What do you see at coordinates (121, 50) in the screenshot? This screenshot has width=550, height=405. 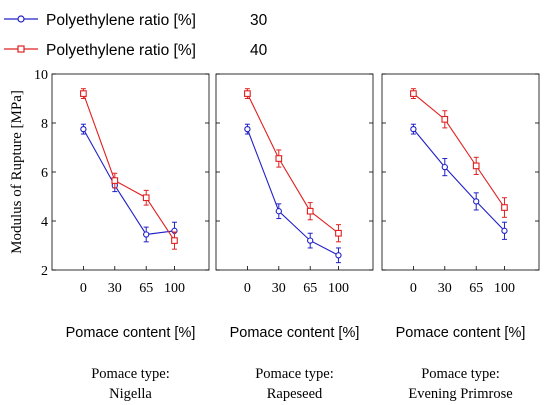 I see `legend-label-40: Polyethylene ratio [%]` at bounding box center [121, 50].